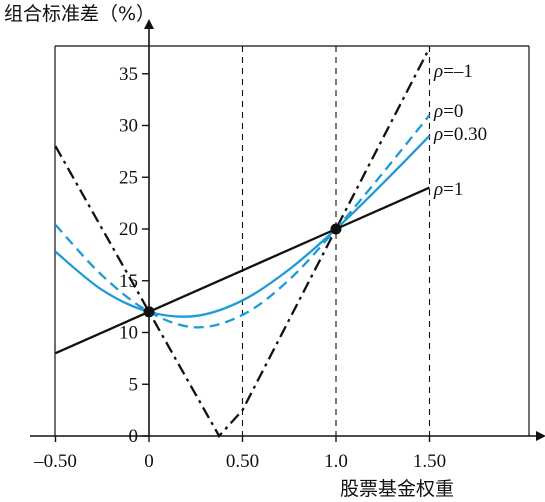  I want to click on y-tick-label-6: 30, so click(128, 126).